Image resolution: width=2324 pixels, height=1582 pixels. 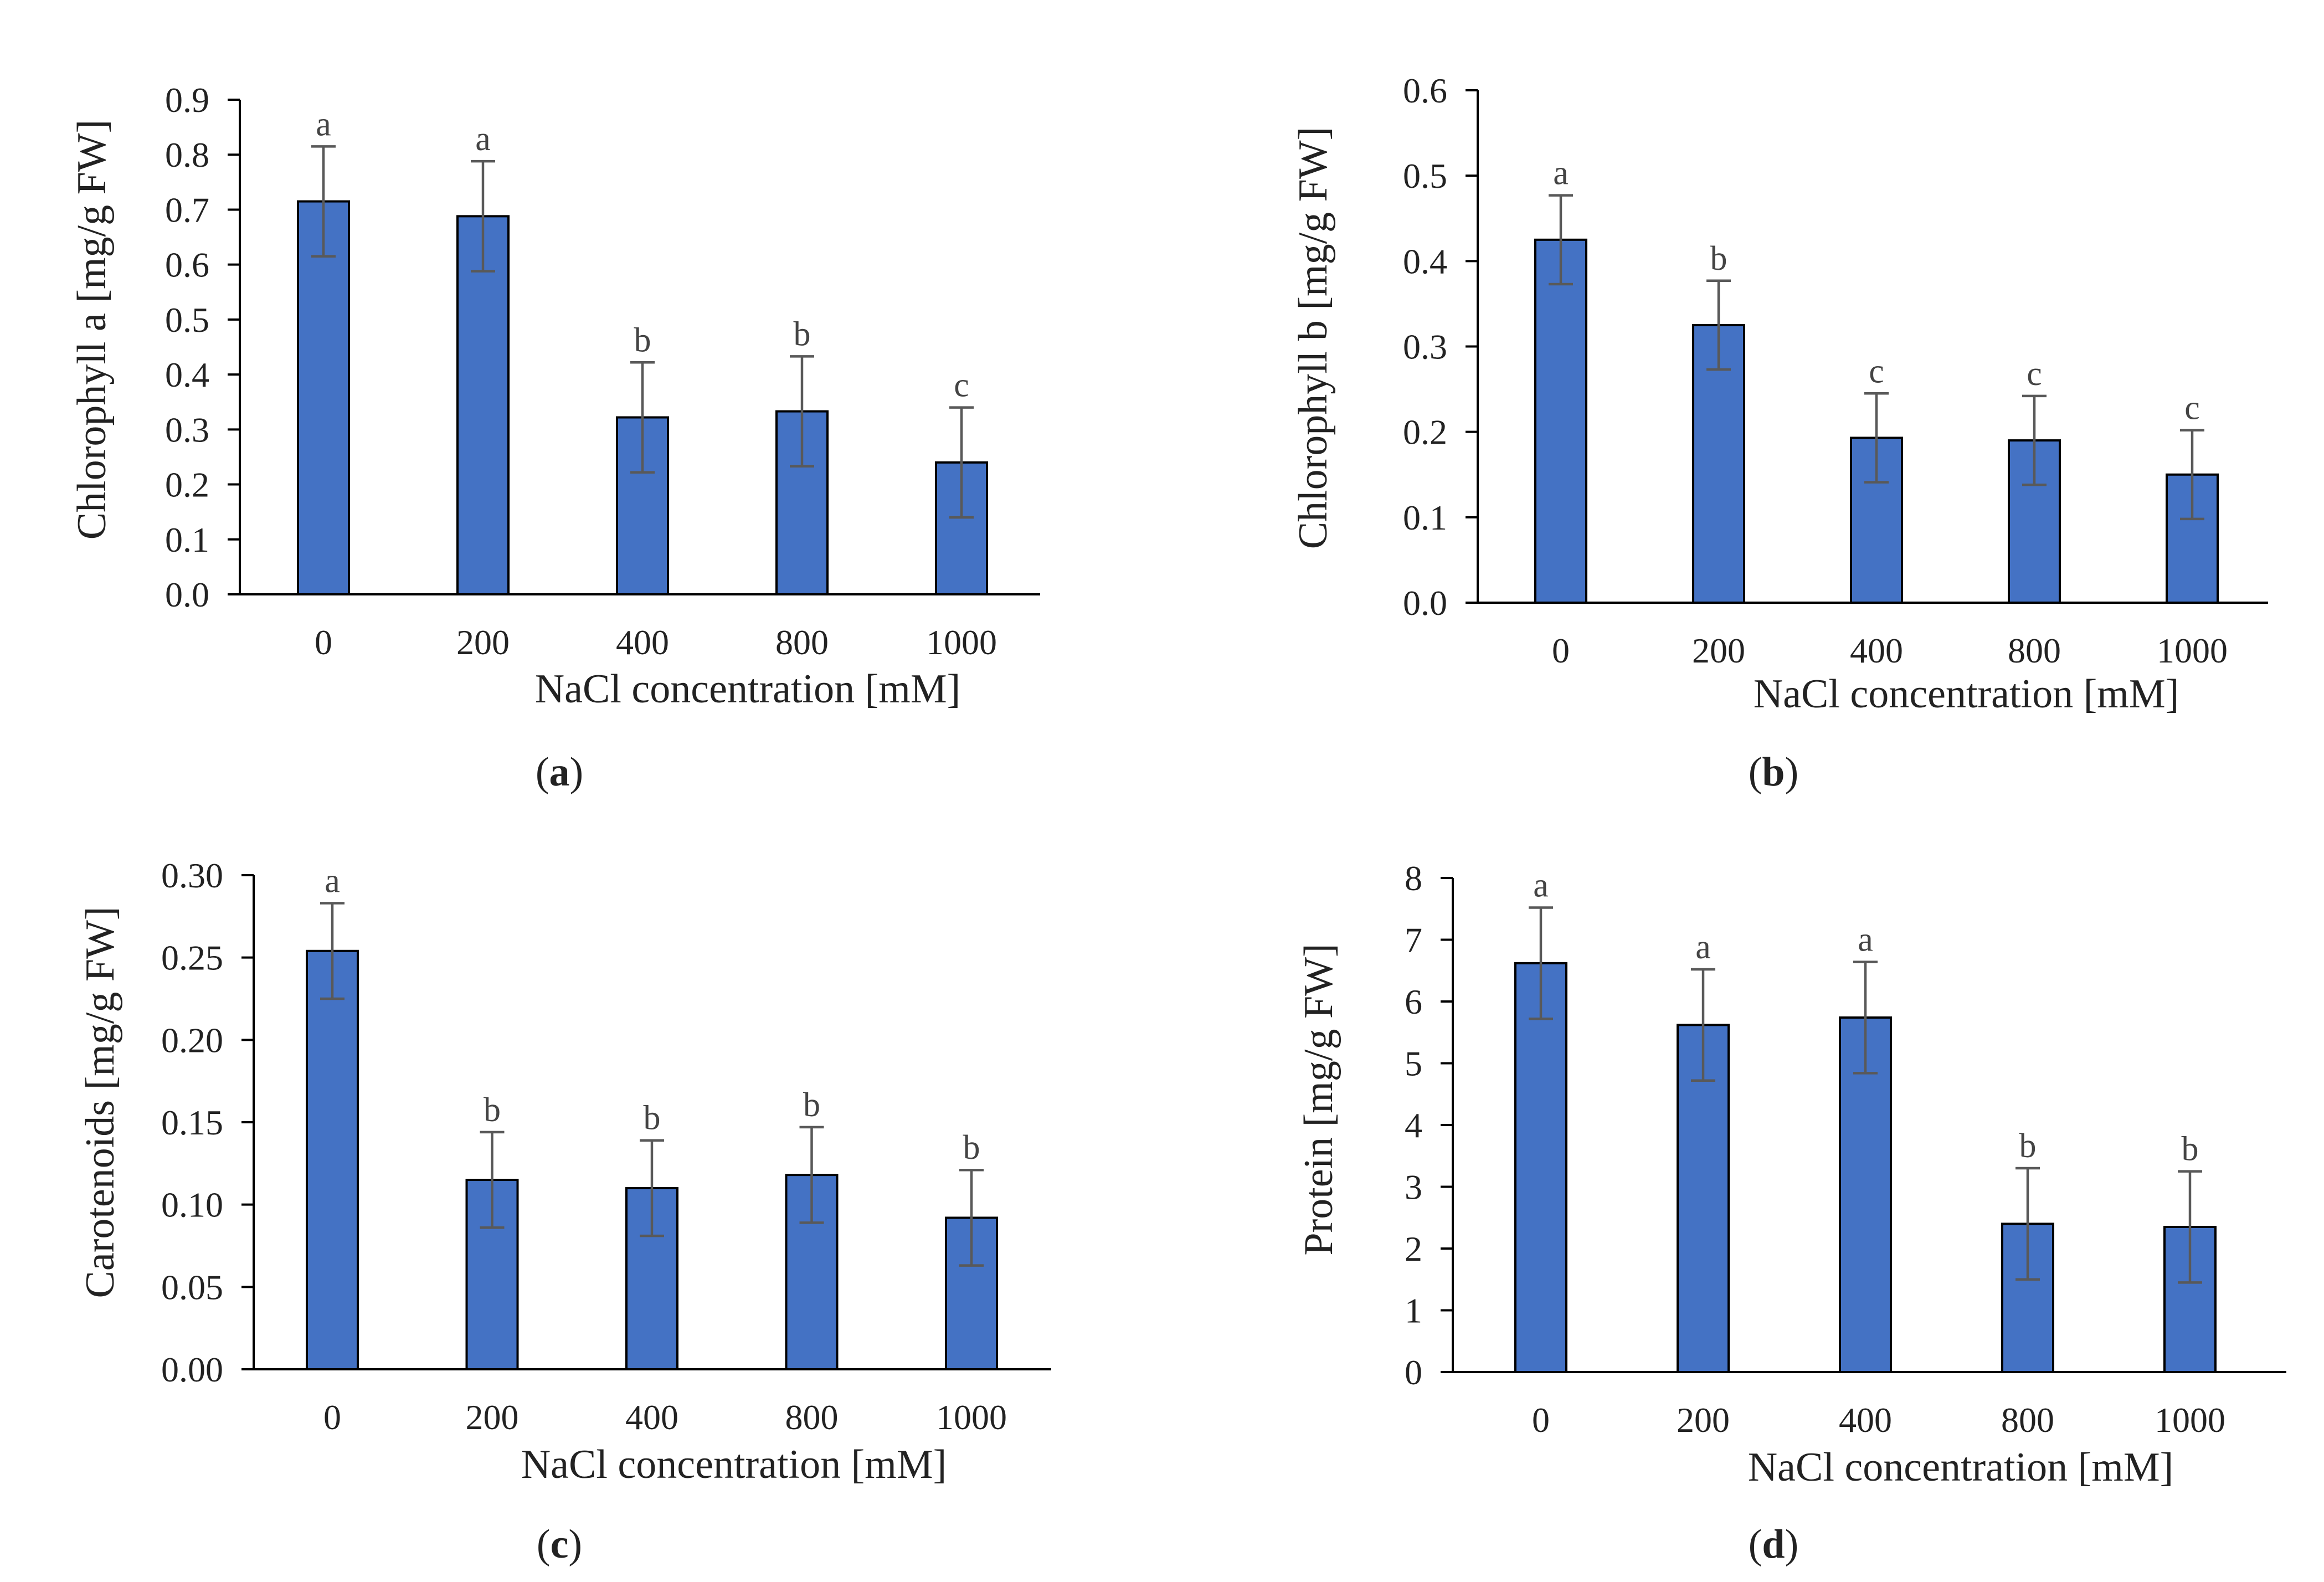 What do you see at coordinates (483, 642) in the screenshot?
I see `panel-a-x-tick-label-200: 200` at bounding box center [483, 642].